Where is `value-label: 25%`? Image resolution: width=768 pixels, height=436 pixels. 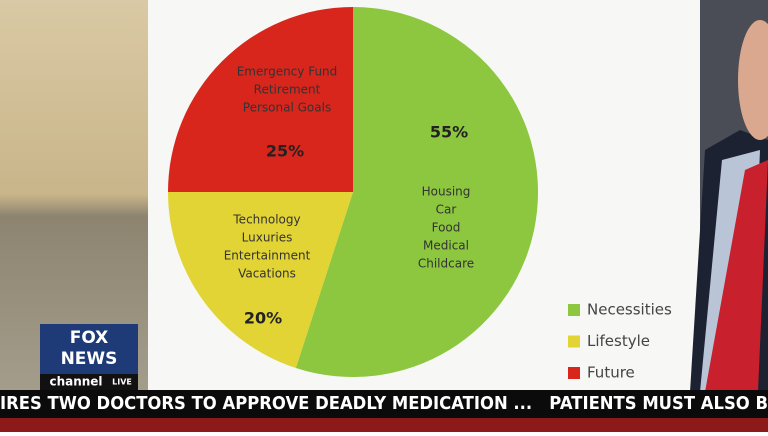
value-label: 25% is located at coordinates (285, 151).